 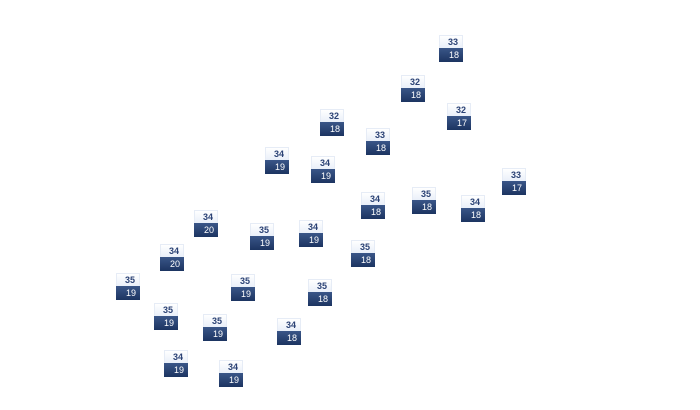 I want to click on map-marker: 32 17, so click(x=459, y=116).